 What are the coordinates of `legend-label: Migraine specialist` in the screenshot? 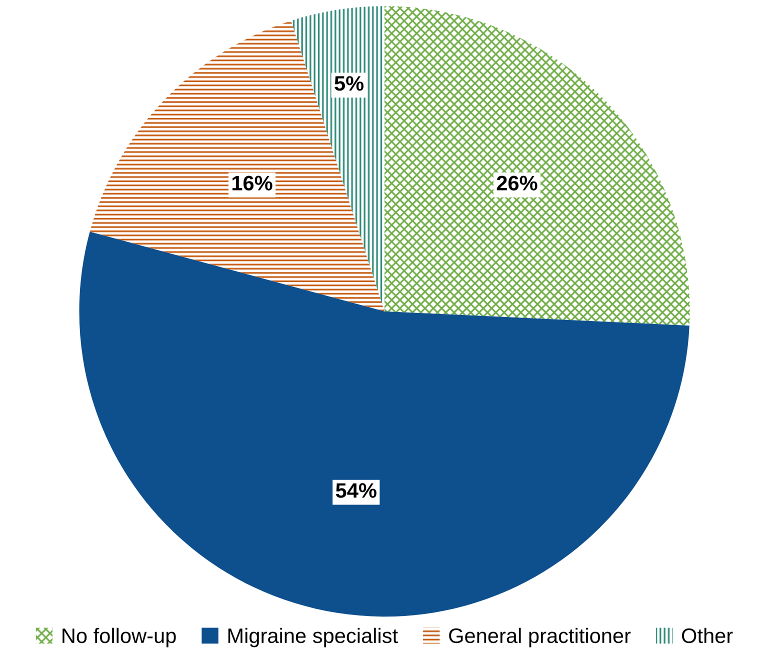 It's located at (313, 638).